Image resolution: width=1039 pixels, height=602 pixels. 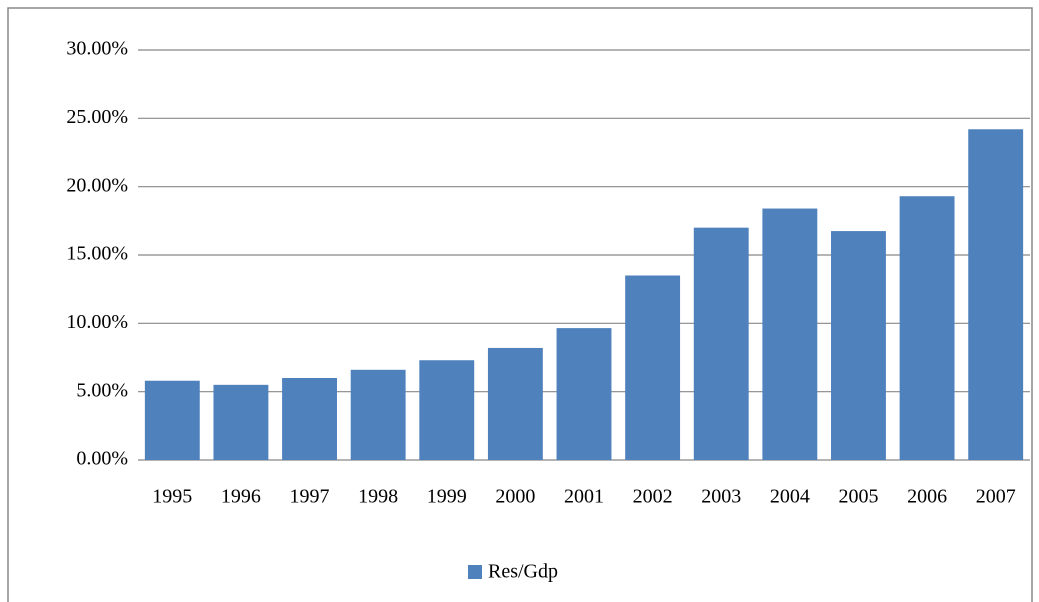 I want to click on y-tick-label: 30.00%, so click(x=97, y=49).